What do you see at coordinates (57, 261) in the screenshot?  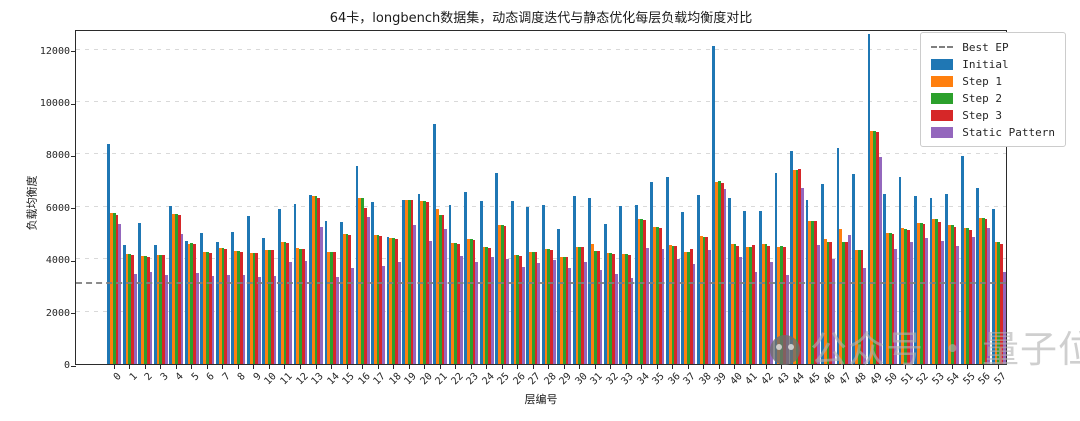 I see `y-tick-label: 4000` at bounding box center [57, 261].